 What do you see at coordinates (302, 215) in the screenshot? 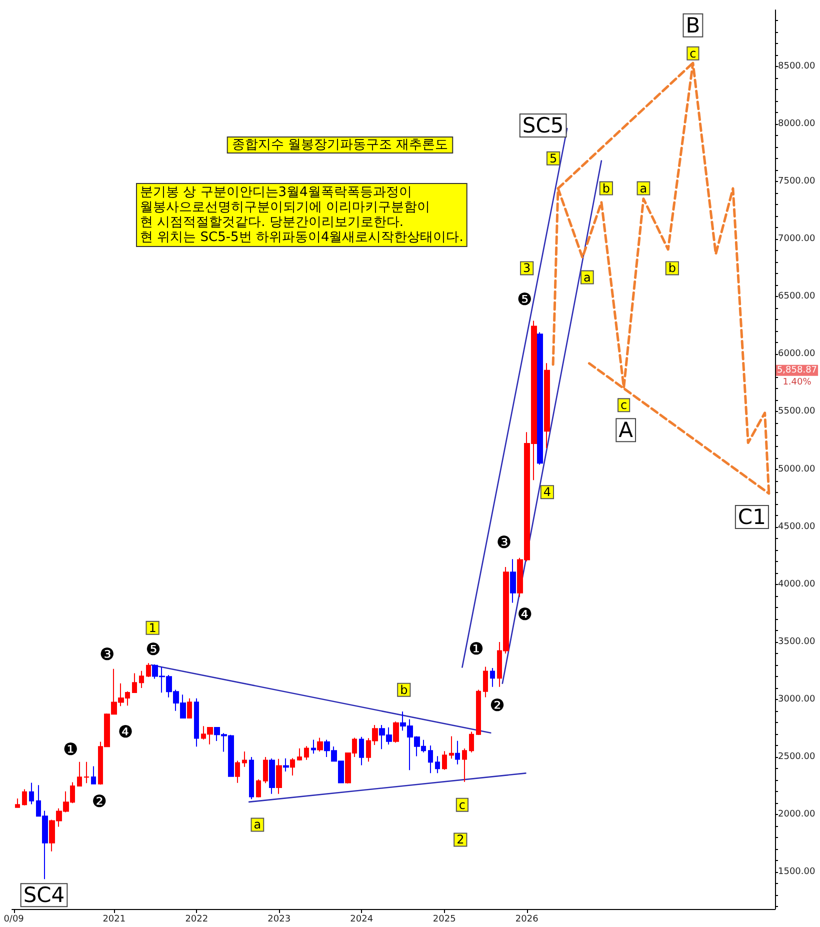
I see `text: 분기봉 상 구분이안디는3월4월폭락폭등과정이 월봉사으로선명히구분이되기에 이리마키구분함이 현 시점적절할것같다. 당분간이리보기로한다. 현 위치는 SC5-5번 하위파동이4월새로시작한상태이다.` at bounding box center [302, 215].